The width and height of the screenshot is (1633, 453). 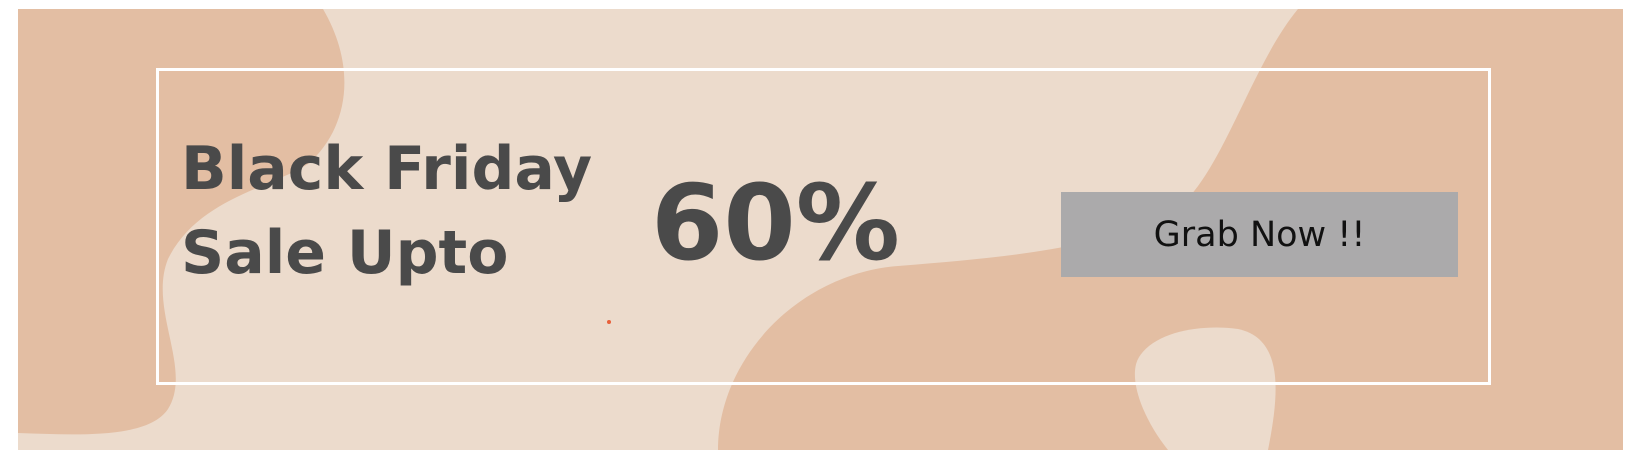 What do you see at coordinates (775, 223) in the screenshot?
I see `discount-percentage: 60%` at bounding box center [775, 223].